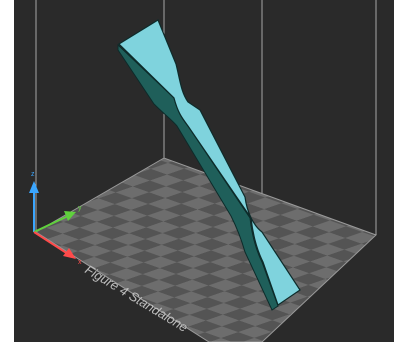 The width and height of the screenshot is (395, 342). I want to click on y-axis-arrow-icon, so click(70, 216).